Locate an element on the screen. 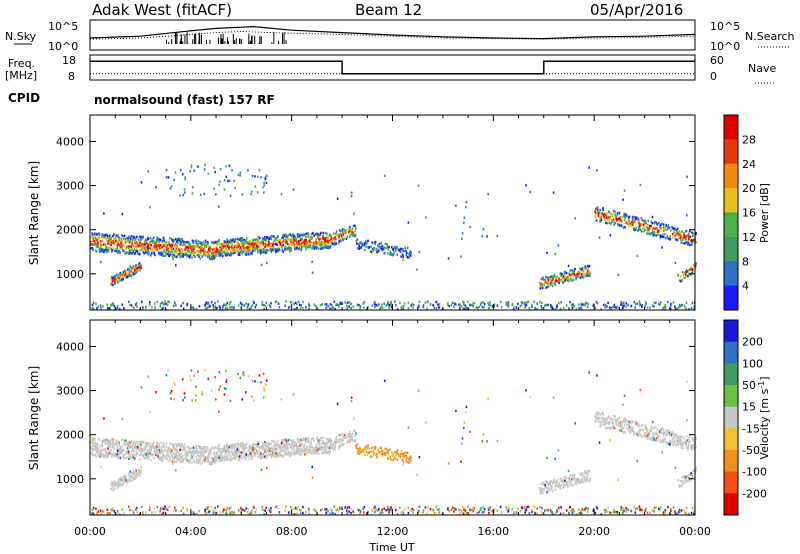 This screenshot has width=800, height=554. nave-label: Nave is located at coordinates (762, 68).